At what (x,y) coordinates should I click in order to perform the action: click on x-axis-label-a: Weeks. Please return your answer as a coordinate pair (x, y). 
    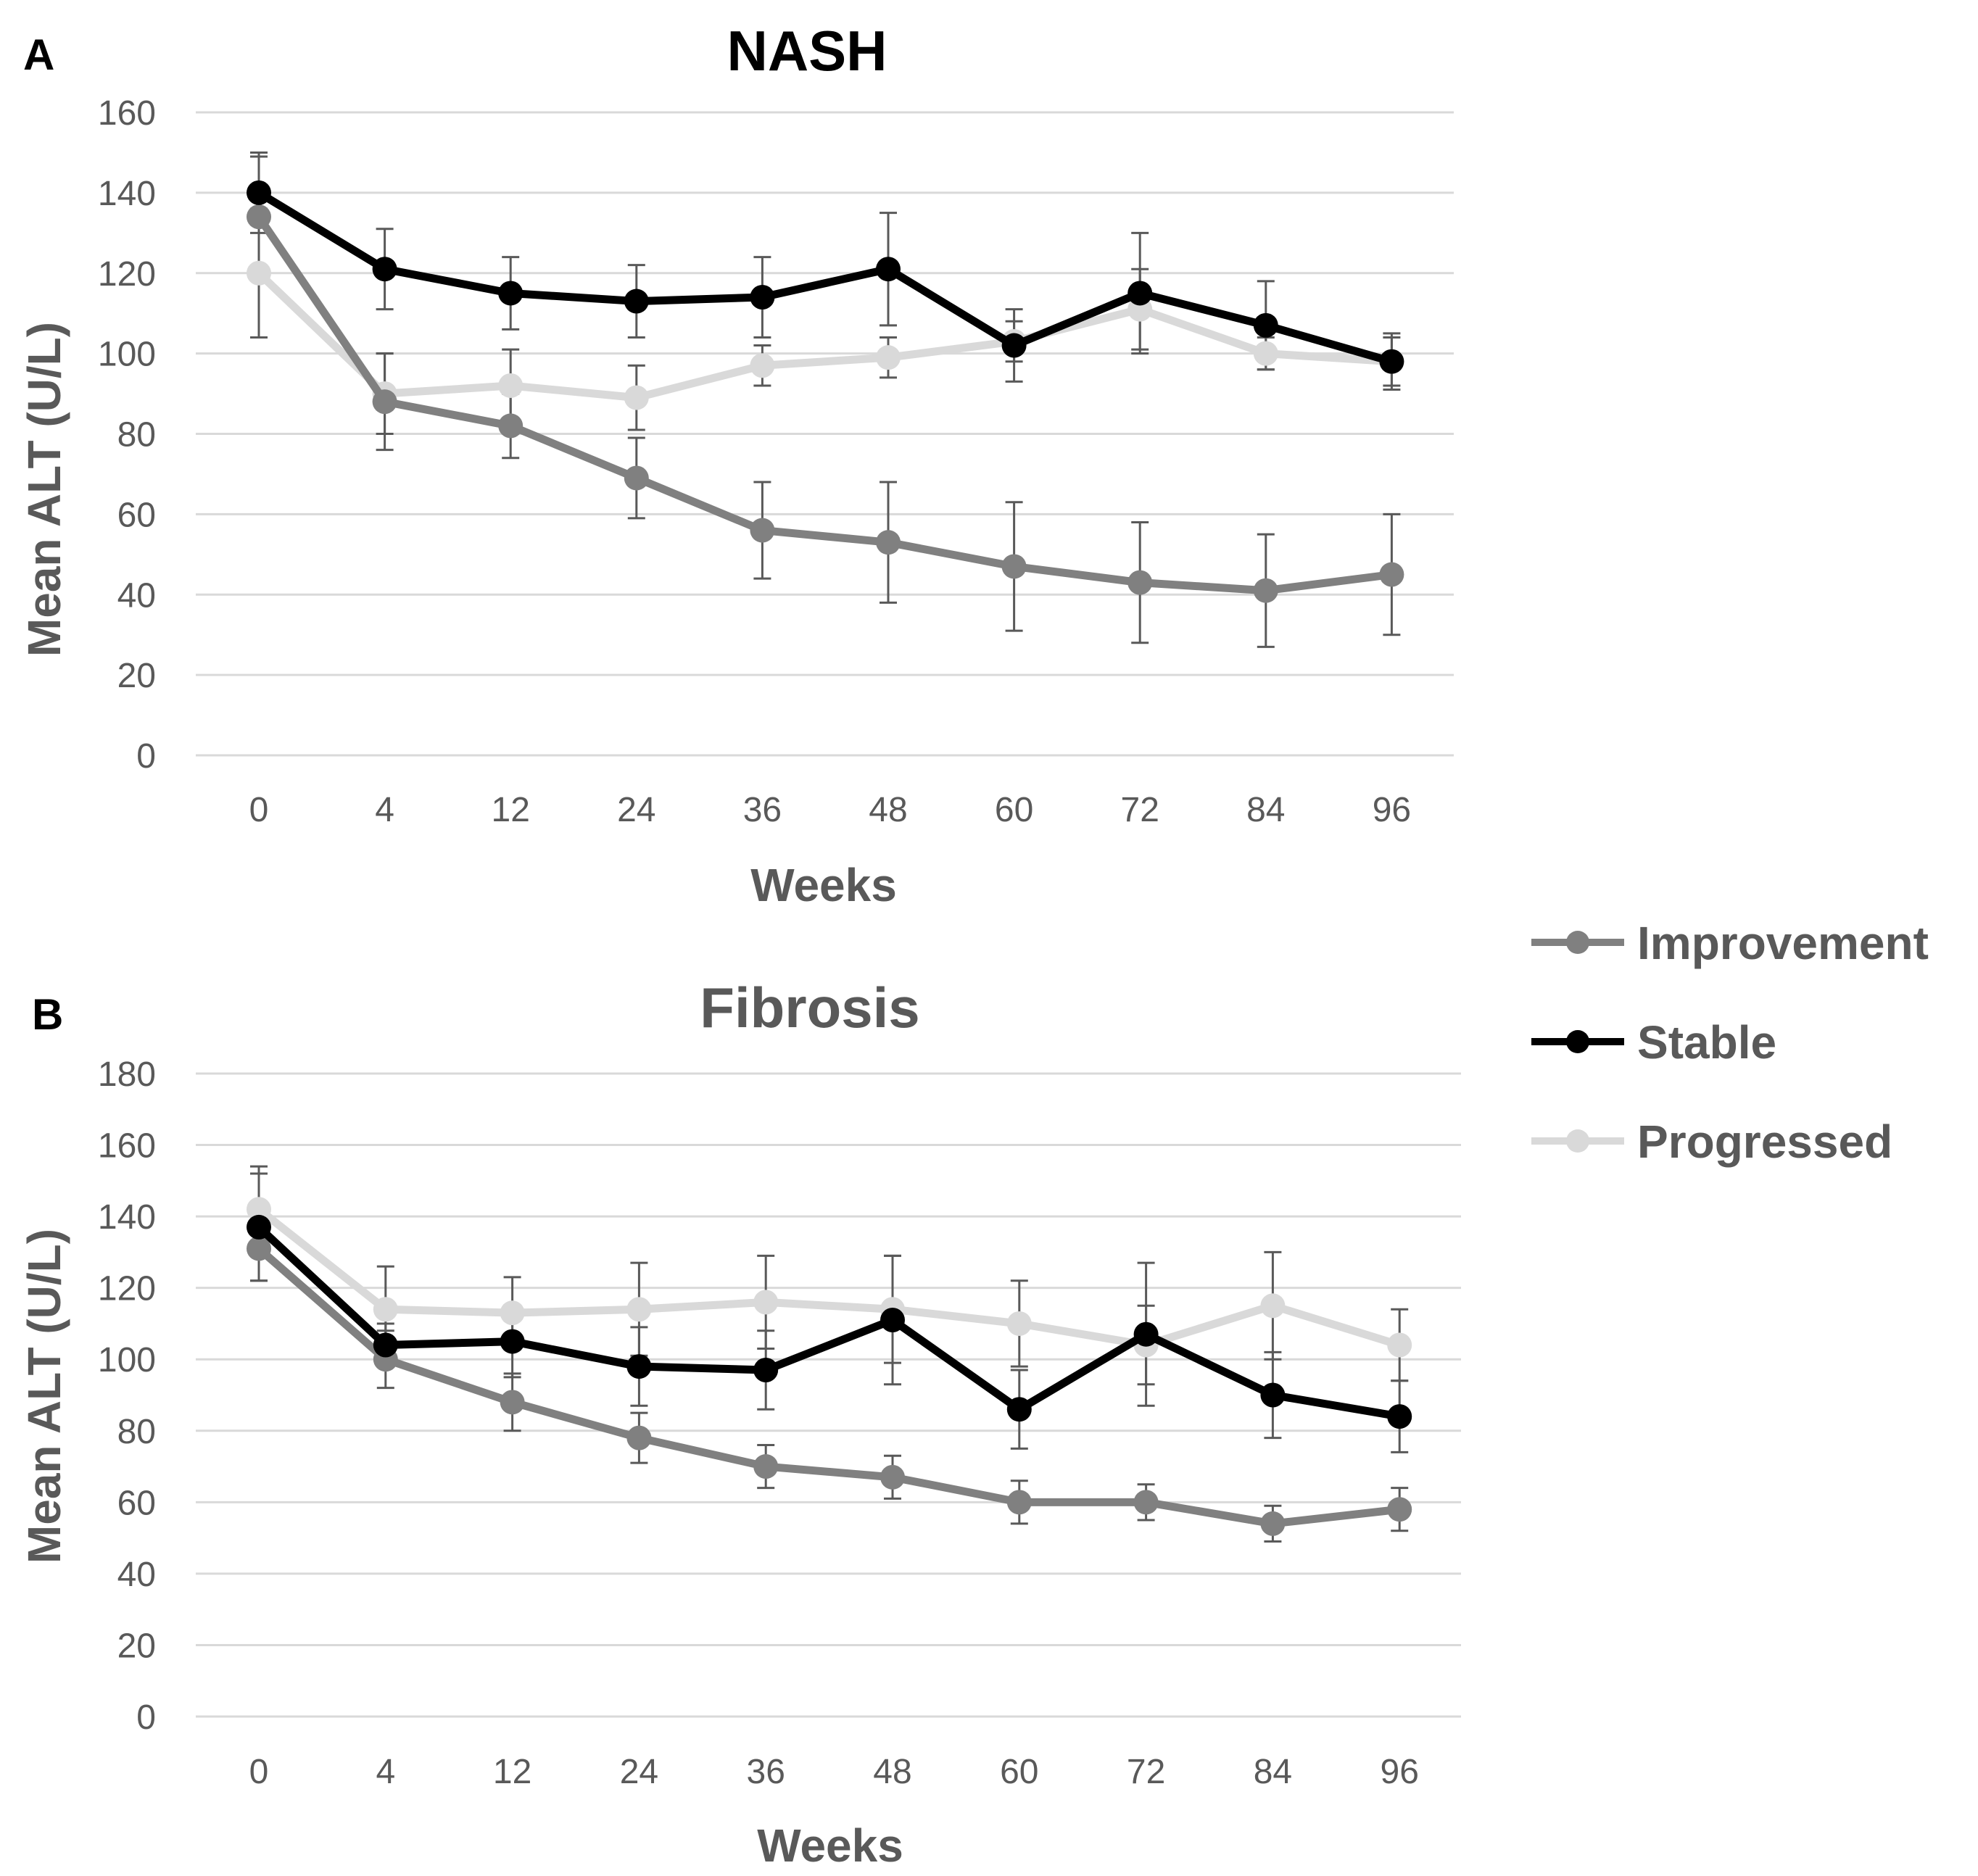
    Looking at the image, I should click on (823, 885).